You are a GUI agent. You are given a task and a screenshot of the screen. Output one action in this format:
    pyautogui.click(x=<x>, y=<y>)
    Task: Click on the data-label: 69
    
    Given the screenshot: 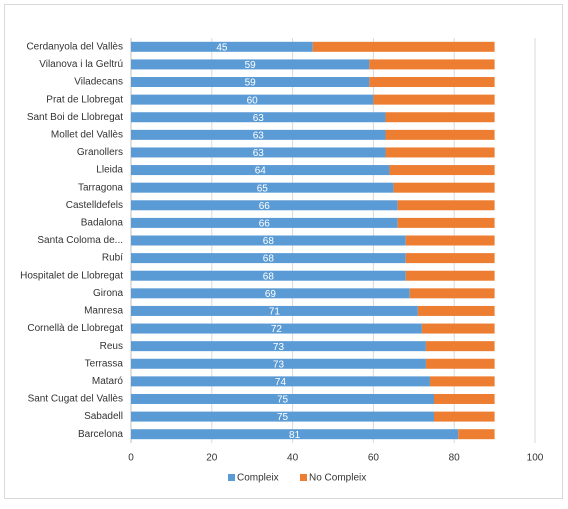 What is the action you would take?
    pyautogui.click(x=271, y=294)
    